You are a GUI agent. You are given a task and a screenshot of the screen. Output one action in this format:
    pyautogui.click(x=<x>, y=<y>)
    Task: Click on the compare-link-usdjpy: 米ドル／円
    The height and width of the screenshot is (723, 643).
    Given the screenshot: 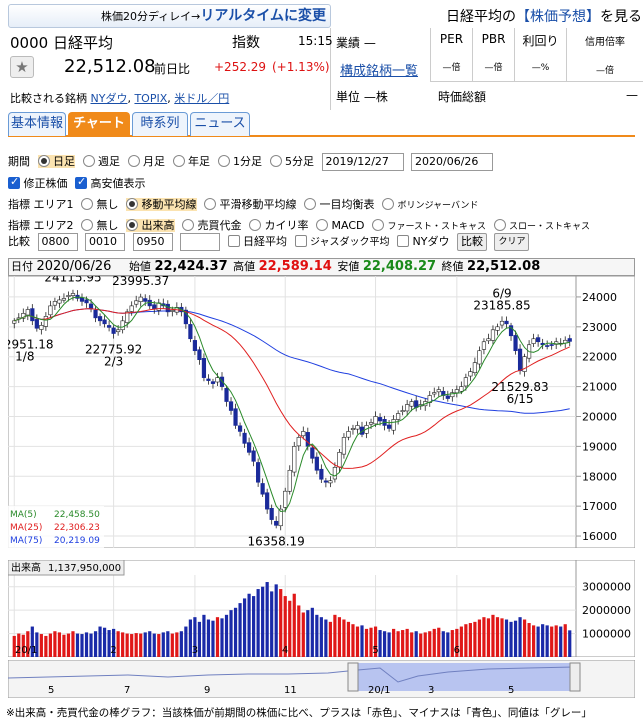 What is the action you would take?
    pyautogui.click(x=202, y=98)
    